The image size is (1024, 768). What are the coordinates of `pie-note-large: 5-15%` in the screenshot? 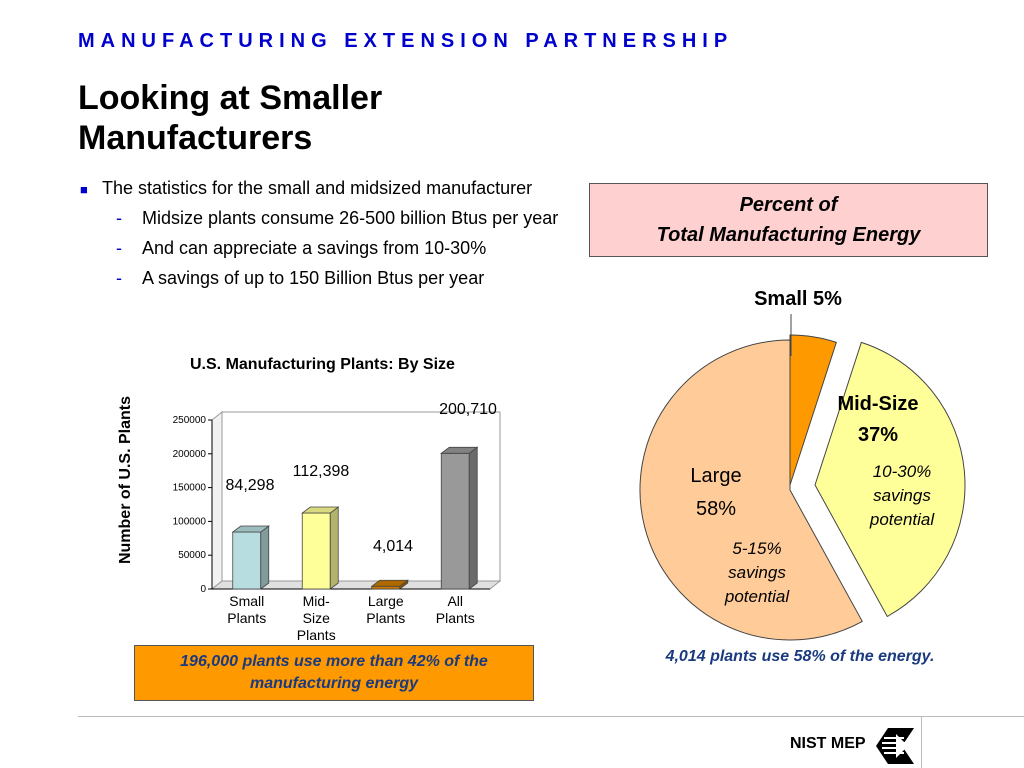 It's located at (756, 548).